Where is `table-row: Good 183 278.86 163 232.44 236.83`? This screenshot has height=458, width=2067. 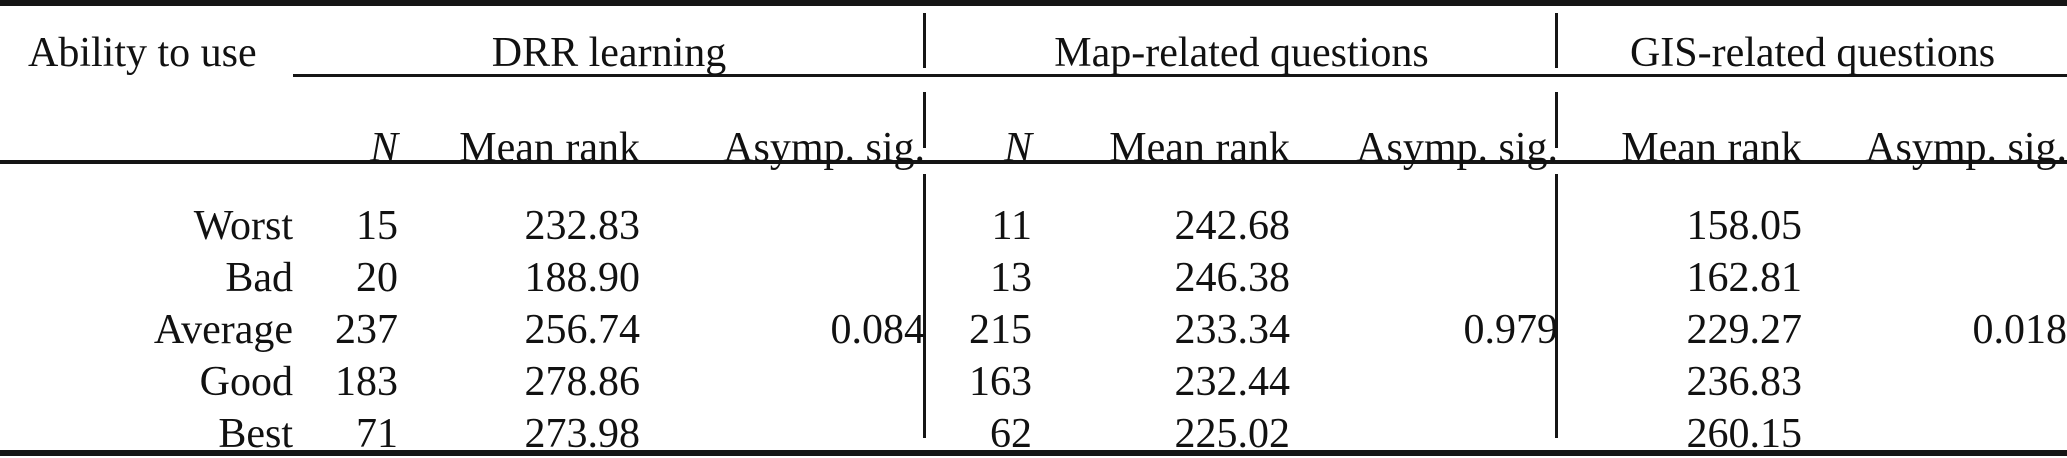
table-row: Good 183 278.86 163 232.44 236.83 is located at coordinates (1033, 382).